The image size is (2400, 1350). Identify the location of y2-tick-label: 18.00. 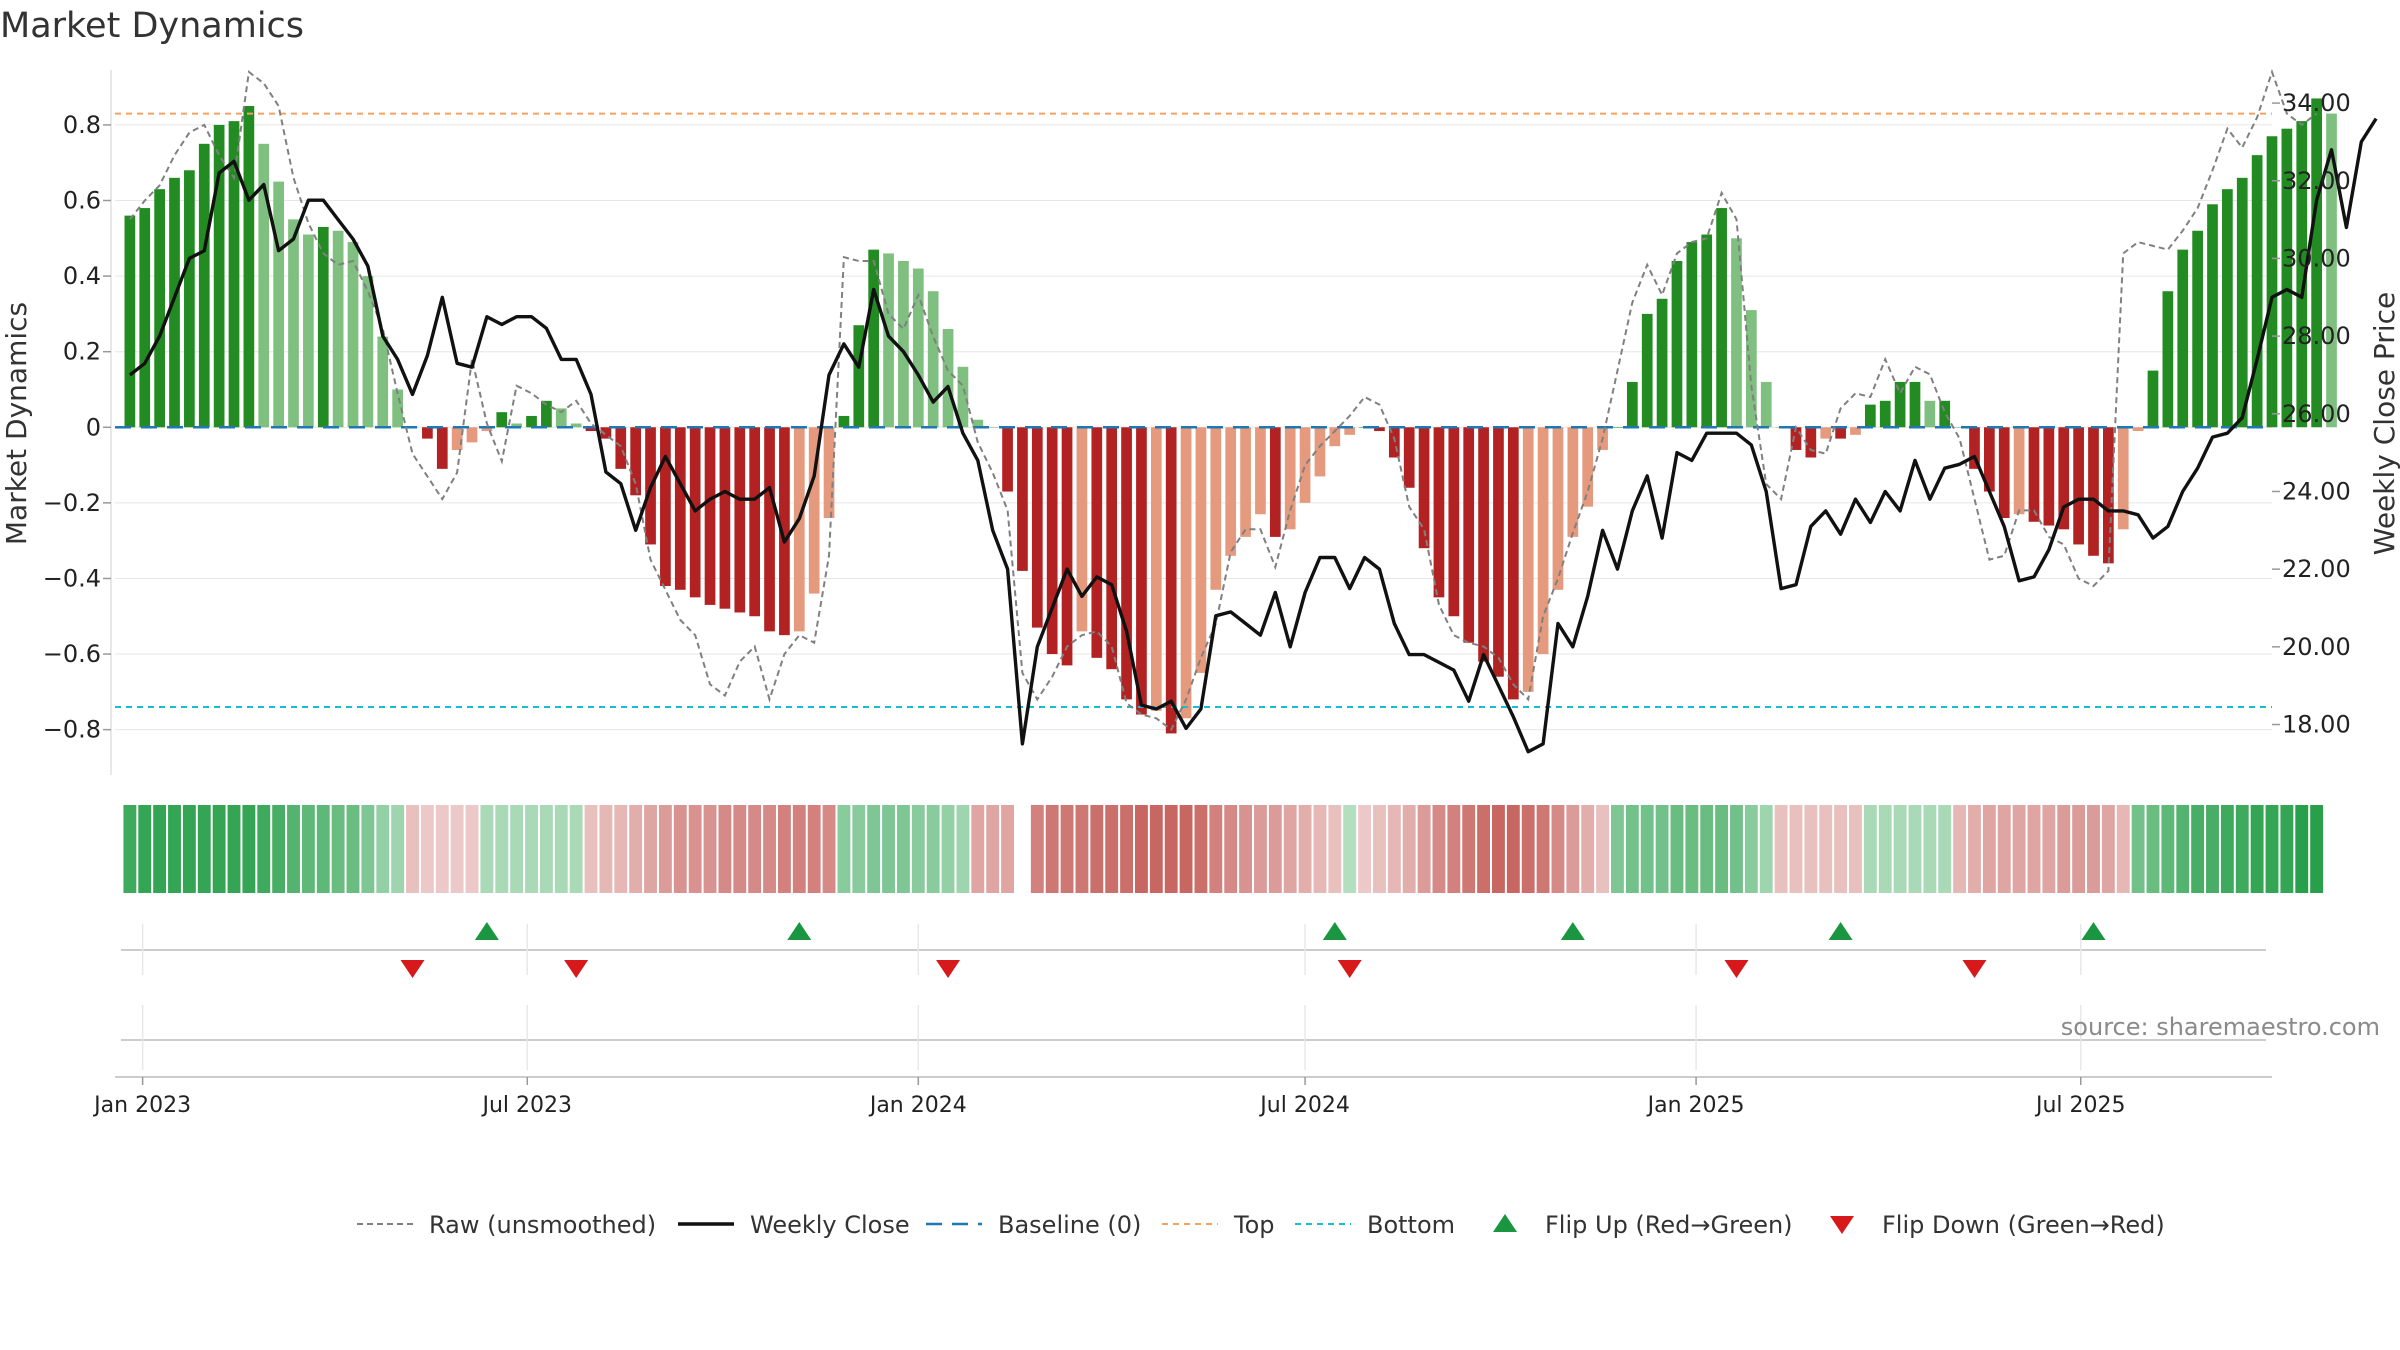
(2316, 725).